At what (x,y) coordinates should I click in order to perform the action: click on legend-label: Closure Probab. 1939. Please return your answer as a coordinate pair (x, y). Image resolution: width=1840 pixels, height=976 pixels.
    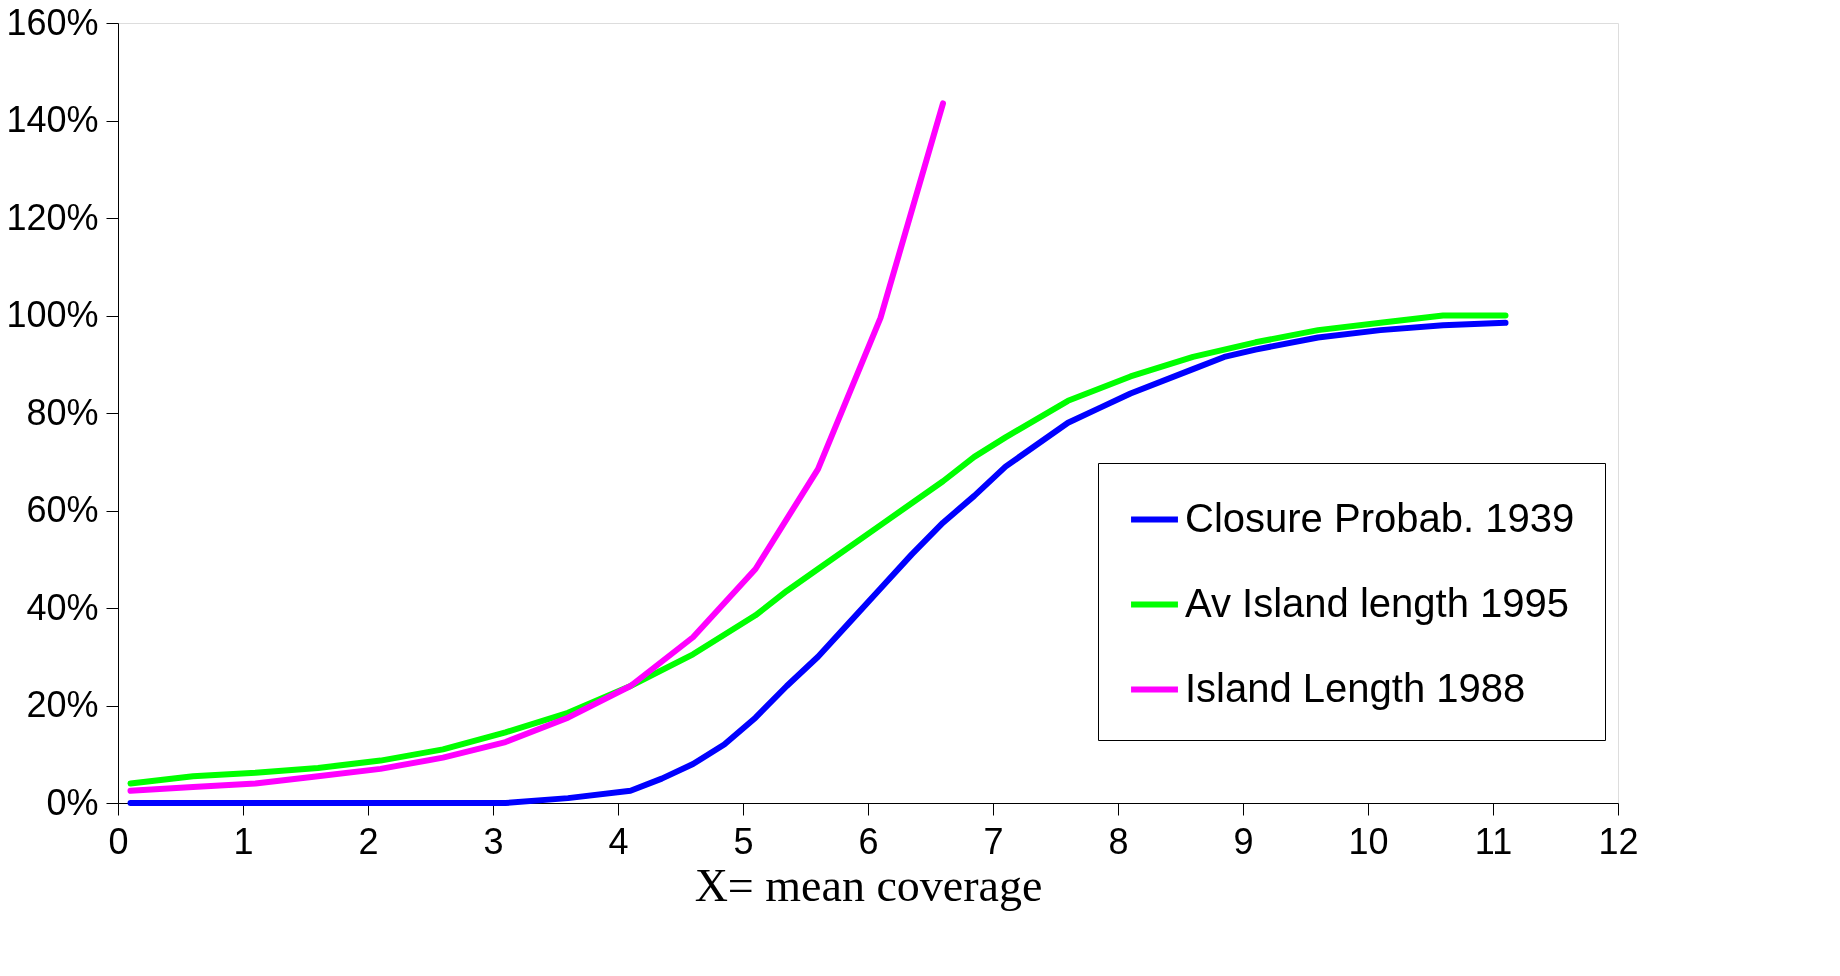
    Looking at the image, I should click on (1380, 517).